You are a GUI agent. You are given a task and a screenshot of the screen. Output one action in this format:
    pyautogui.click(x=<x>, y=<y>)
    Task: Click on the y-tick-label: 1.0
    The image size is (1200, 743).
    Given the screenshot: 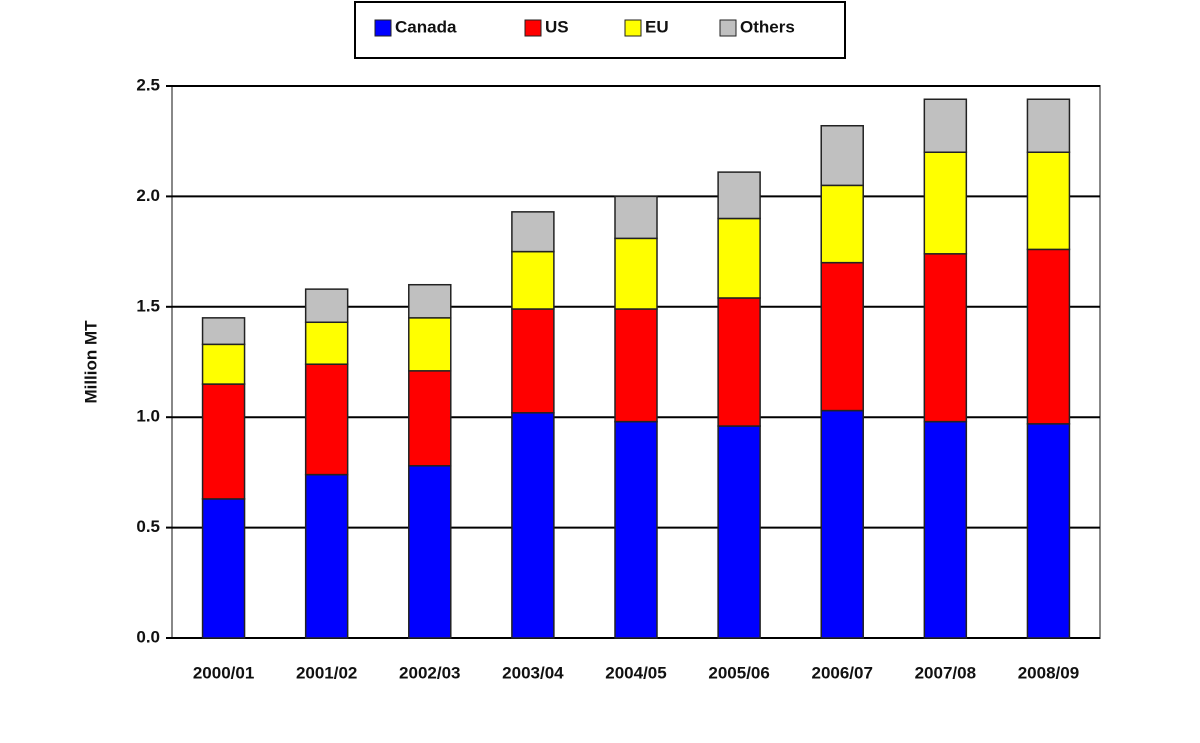 What is the action you would take?
    pyautogui.click(x=148, y=416)
    